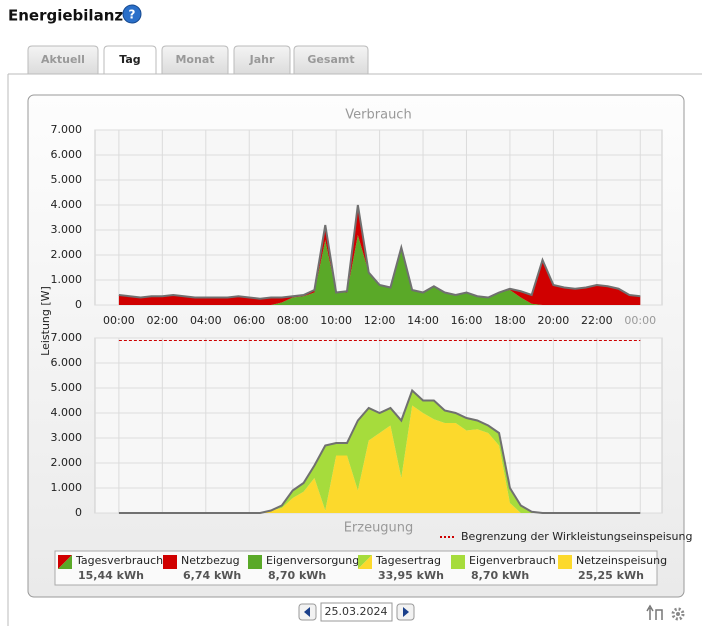 The image size is (702, 626). I want to click on page-title: Energiebilanz, so click(65, 16).